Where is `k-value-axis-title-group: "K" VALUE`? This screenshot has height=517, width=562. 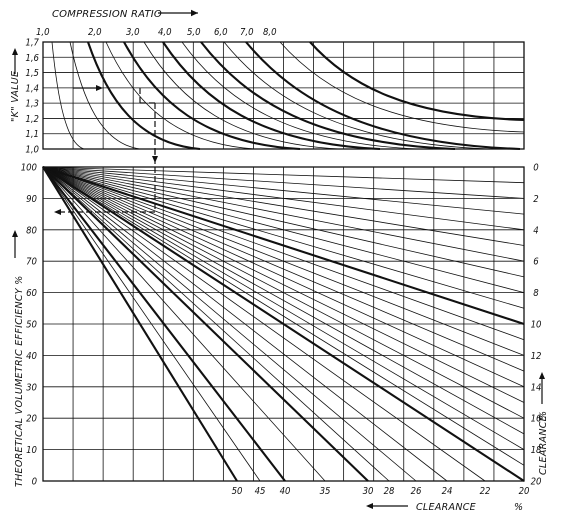 k-value-axis-title-group: "K" VALUE is located at coordinates (15, 96).